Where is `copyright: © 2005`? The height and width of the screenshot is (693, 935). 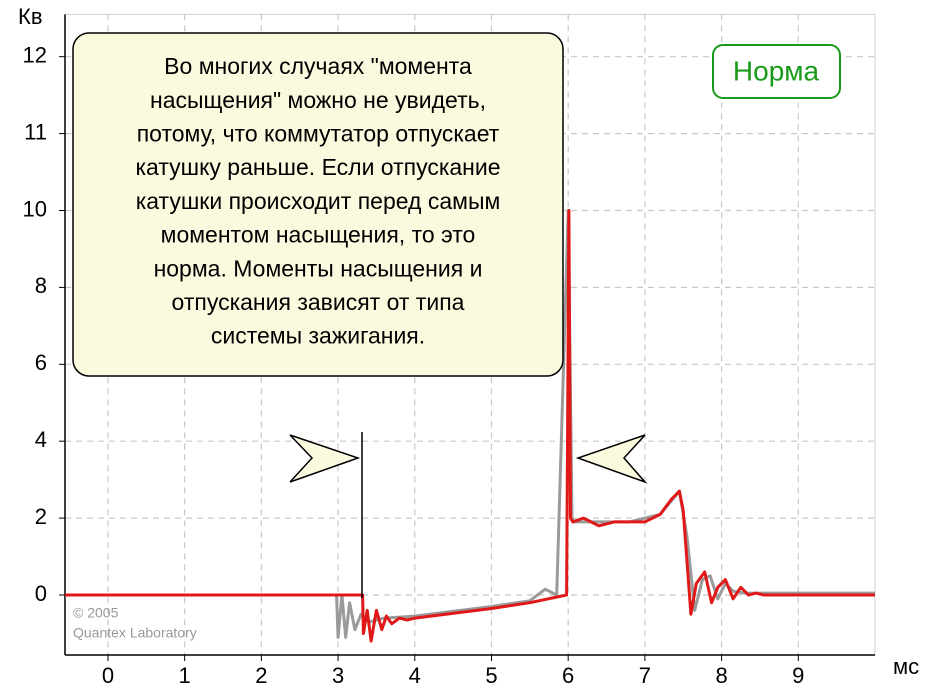 copyright: © 2005 is located at coordinates (96, 613).